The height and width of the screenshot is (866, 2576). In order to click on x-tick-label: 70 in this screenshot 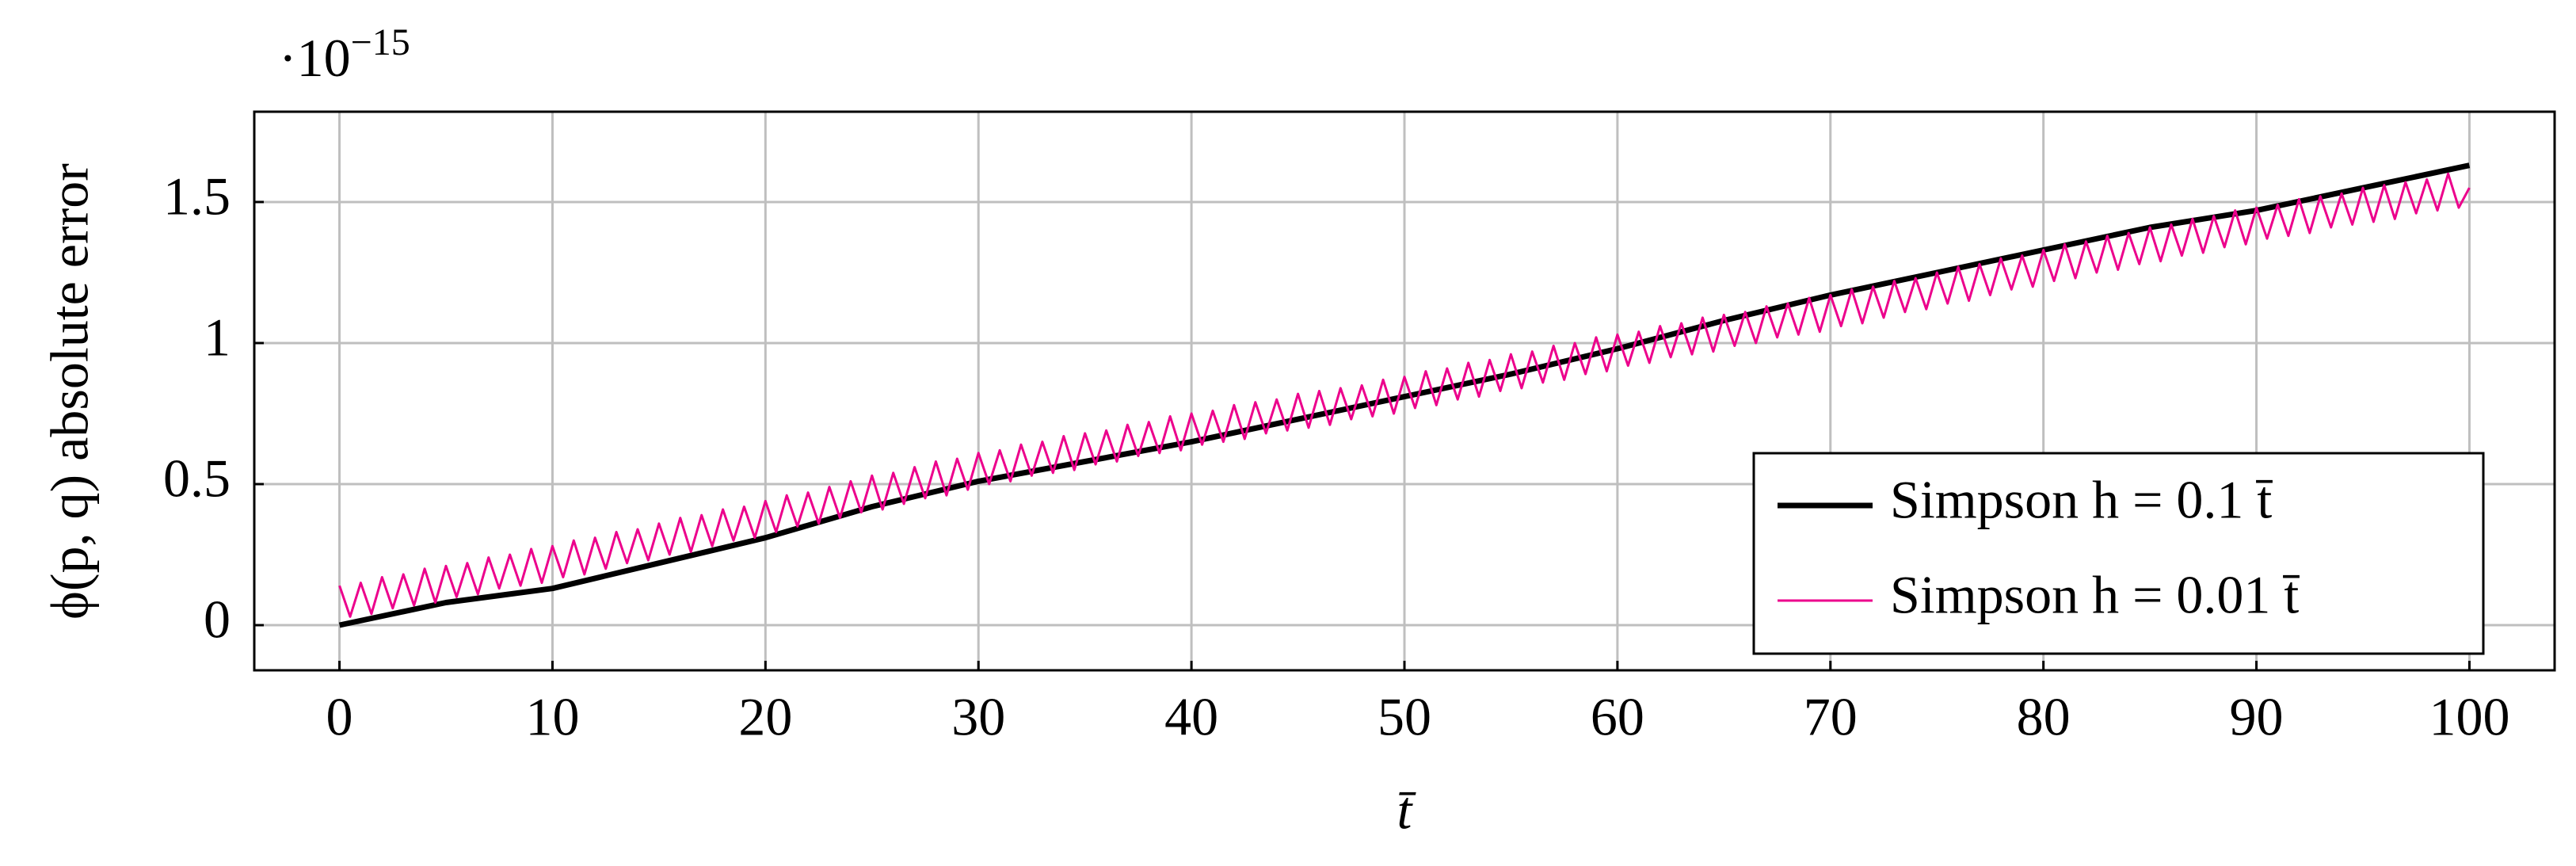, I will do `click(1831, 717)`.